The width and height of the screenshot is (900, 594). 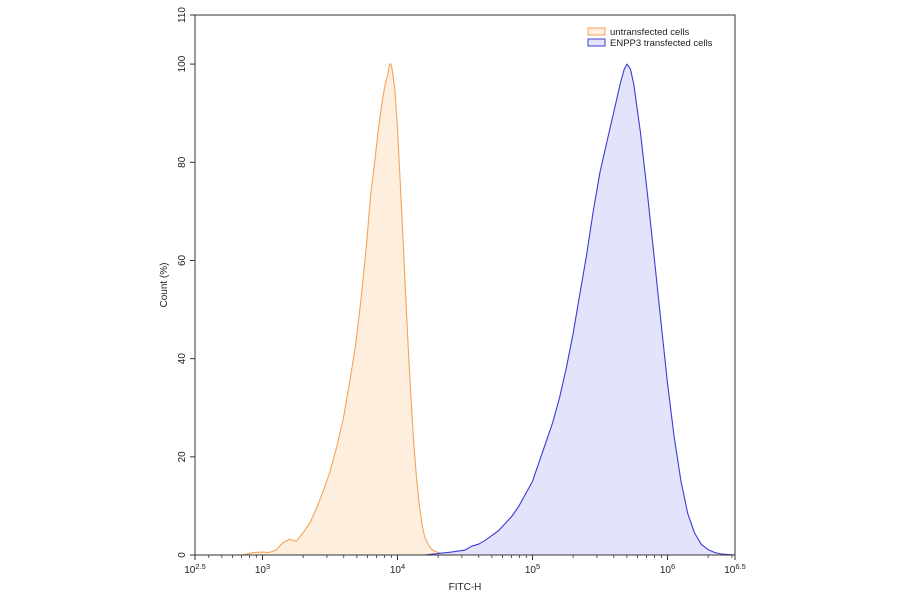 What do you see at coordinates (735, 569) in the screenshot?
I see `x-tick-label: 106.5` at bounding box center [735, 569].